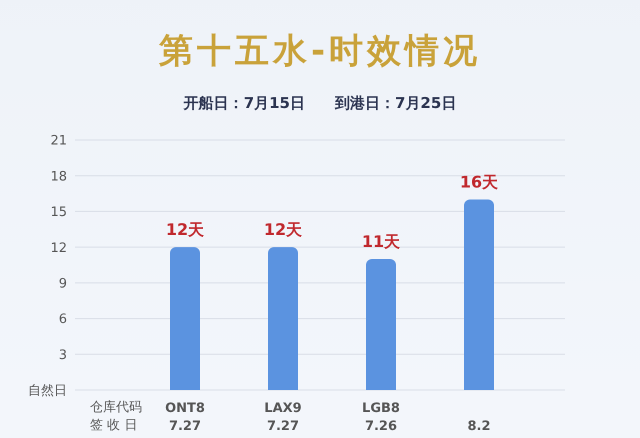 This screenshot has height=438, width=640. I want to click on data-label: 11天, so click(382, 242).